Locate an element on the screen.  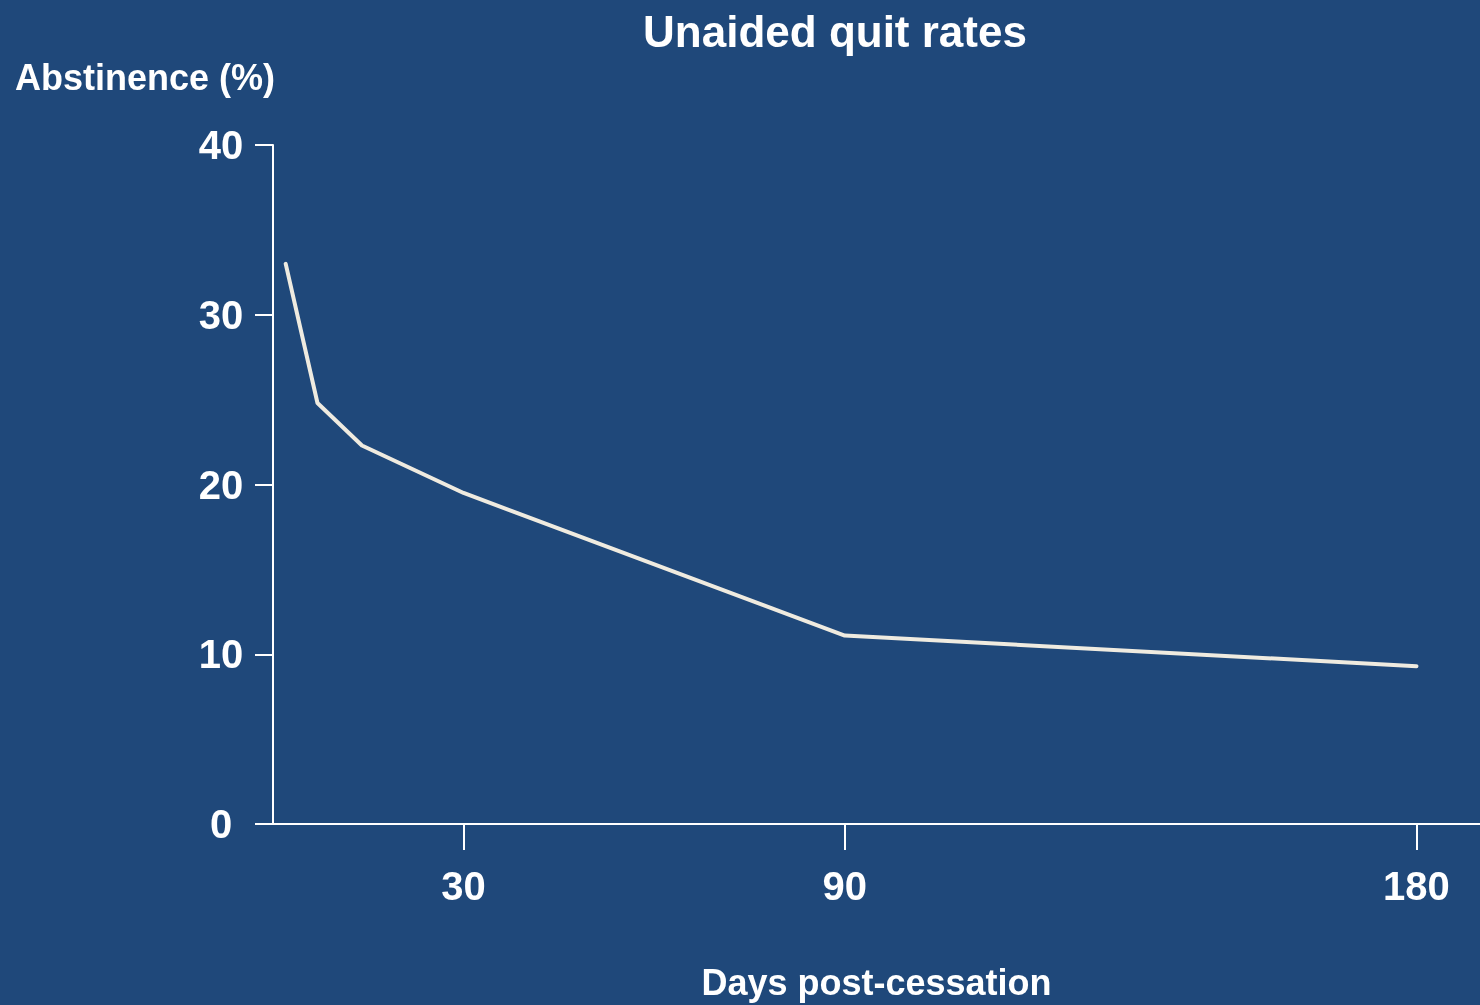
y-tick-label: 20 is located at coordinates (221, 484).